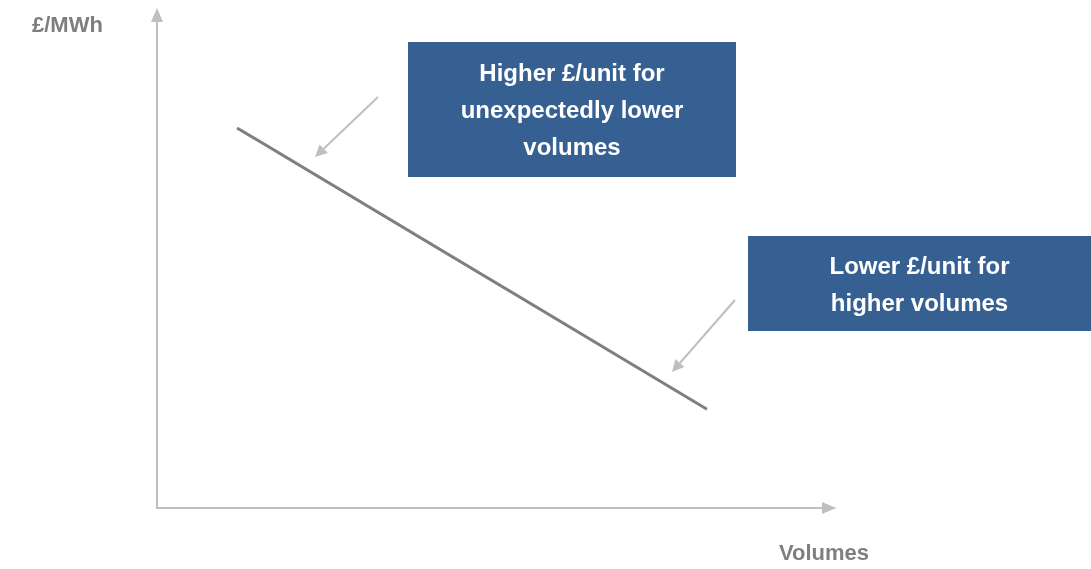  I want to click on text-box: Higher £/unit for unexpectedly lower volumes, so click(572, 109).